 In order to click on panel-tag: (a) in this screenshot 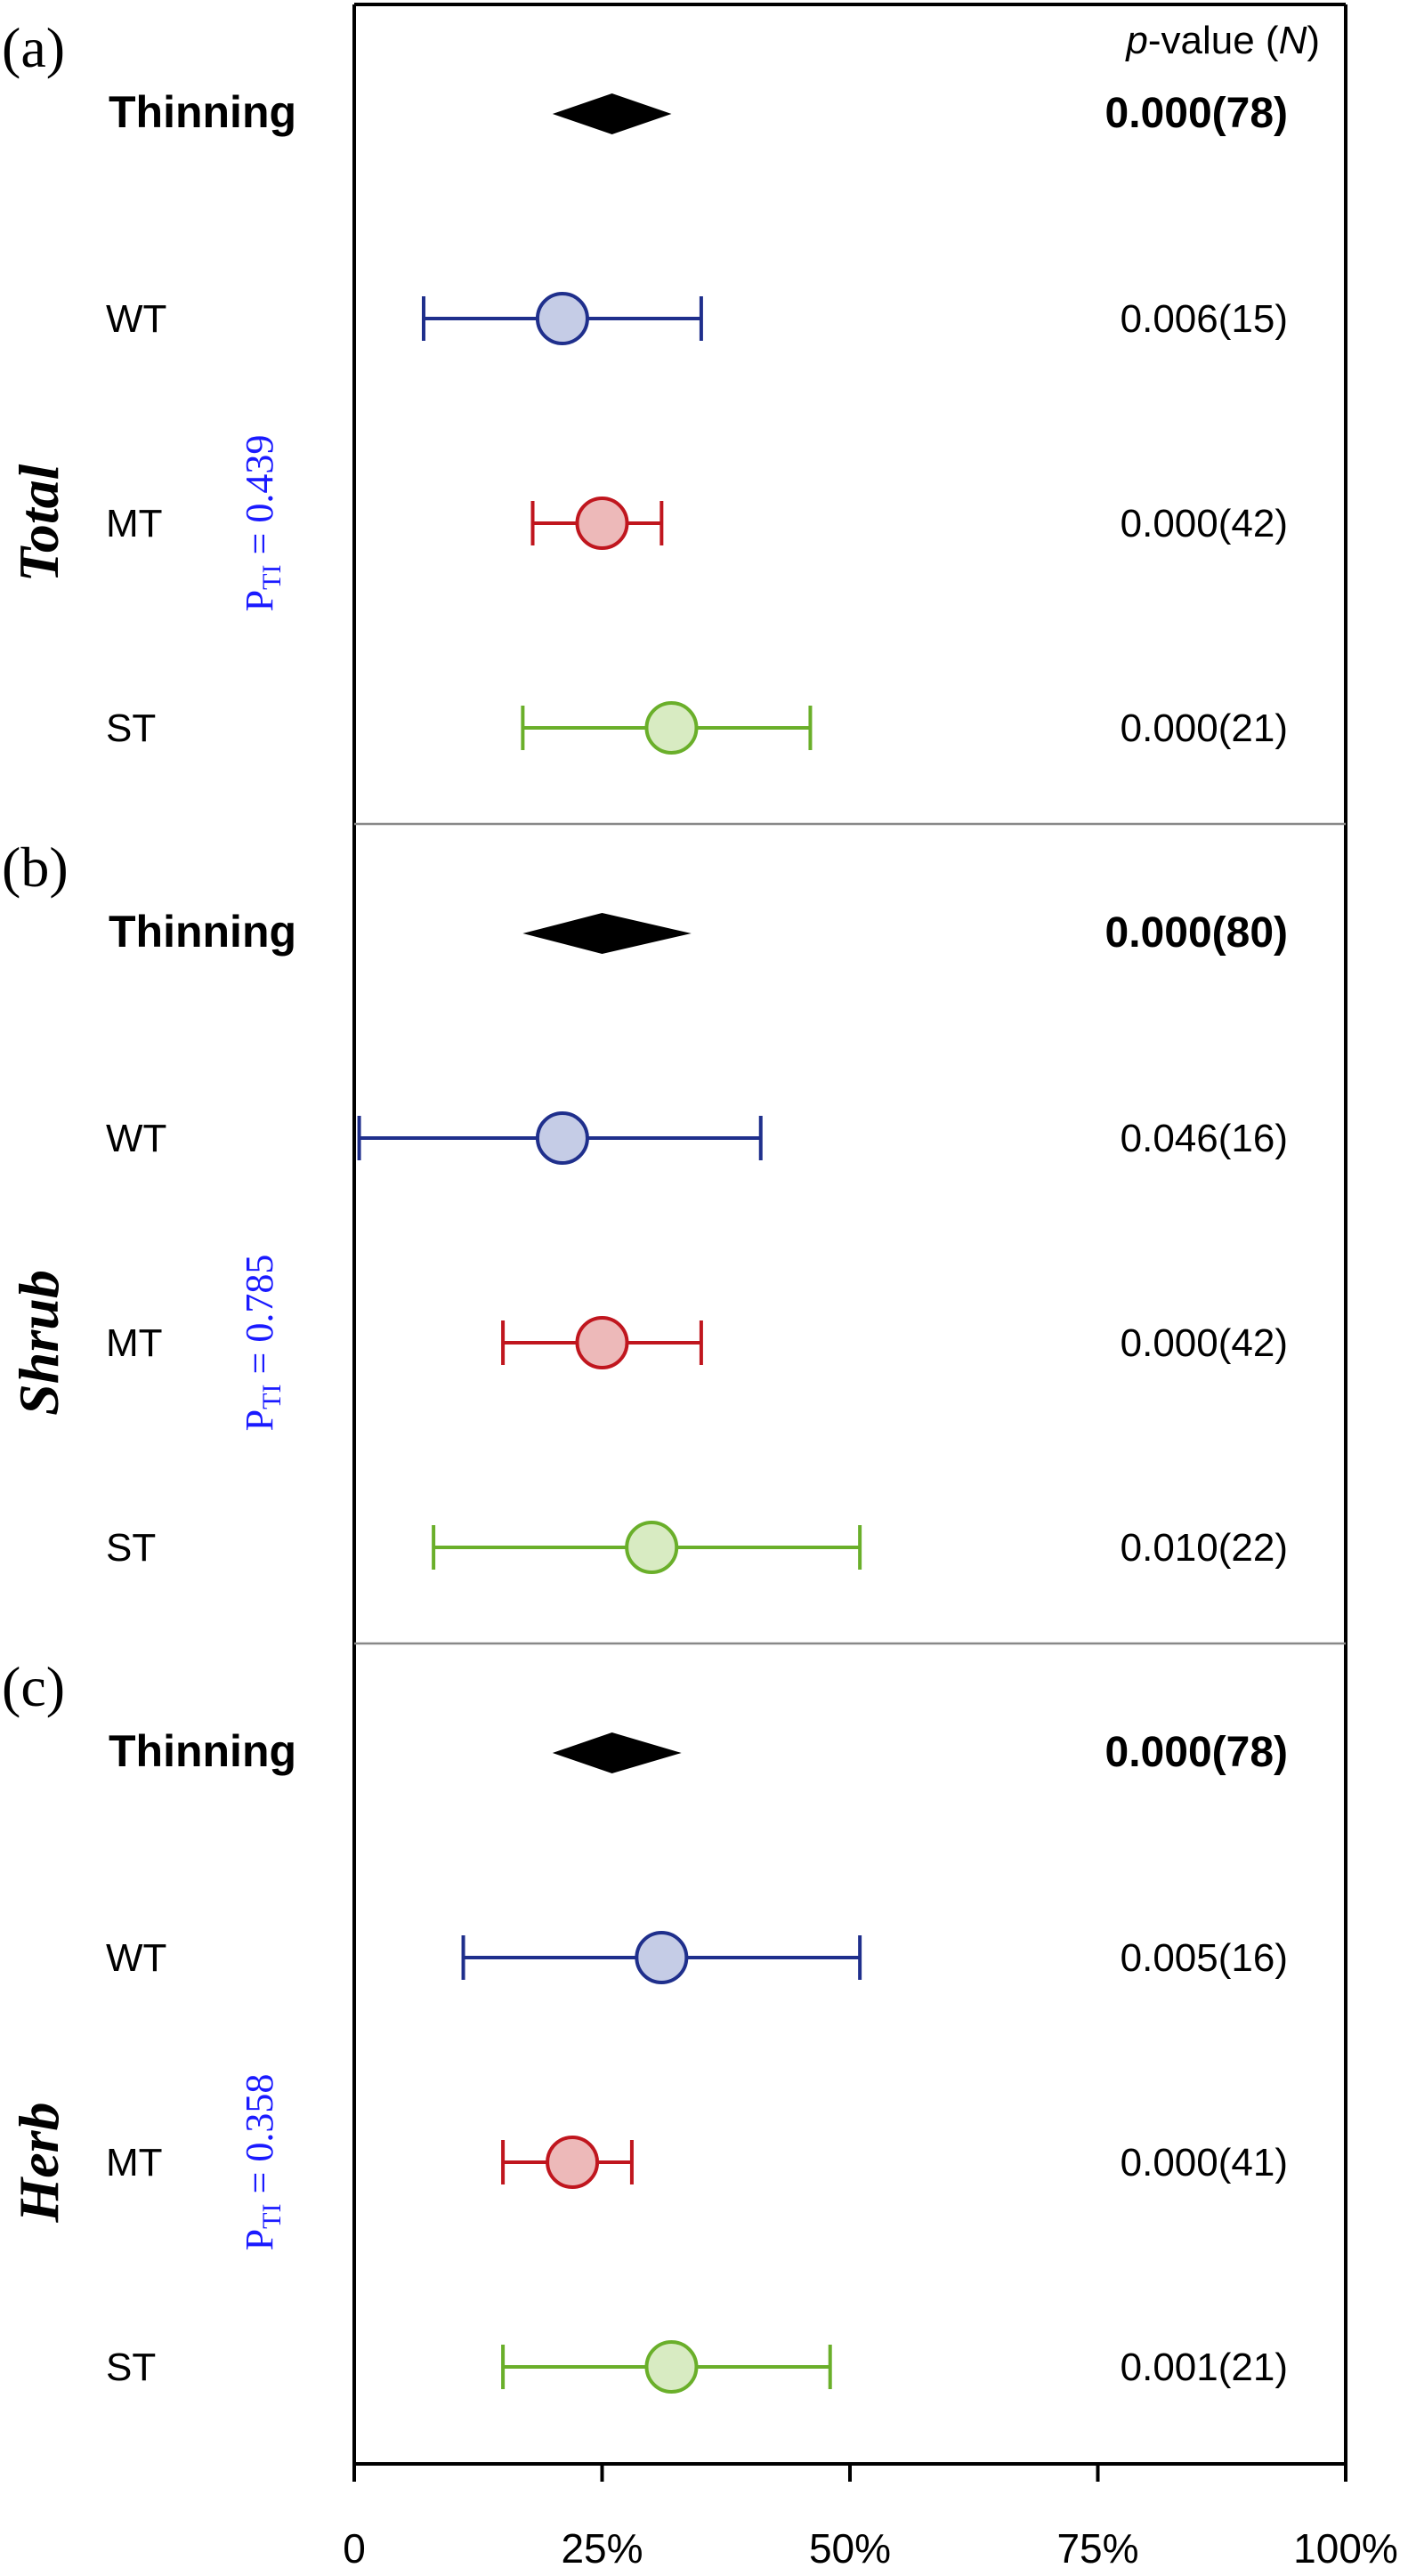, I will do `click(33, 47)`.